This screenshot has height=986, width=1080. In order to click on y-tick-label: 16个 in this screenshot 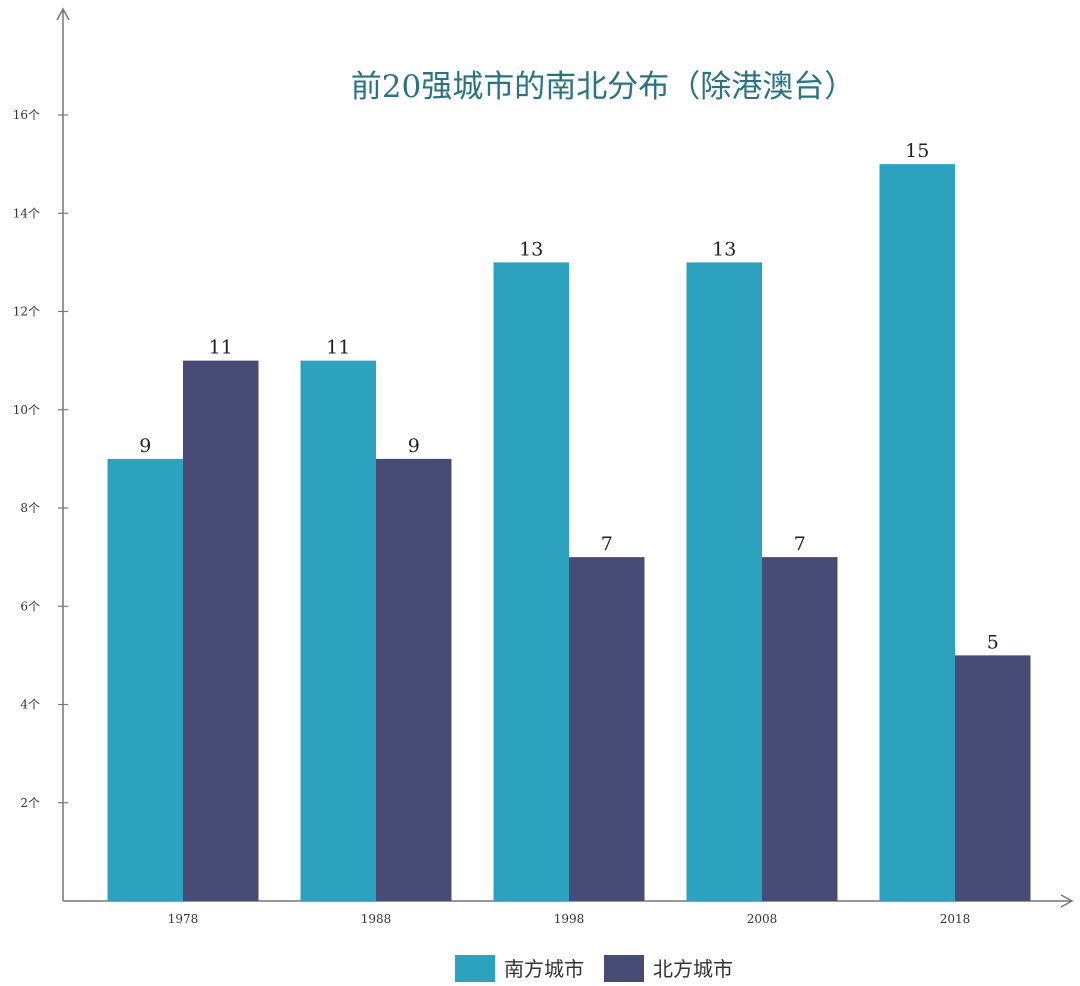, I will do `click(26, 115)`.